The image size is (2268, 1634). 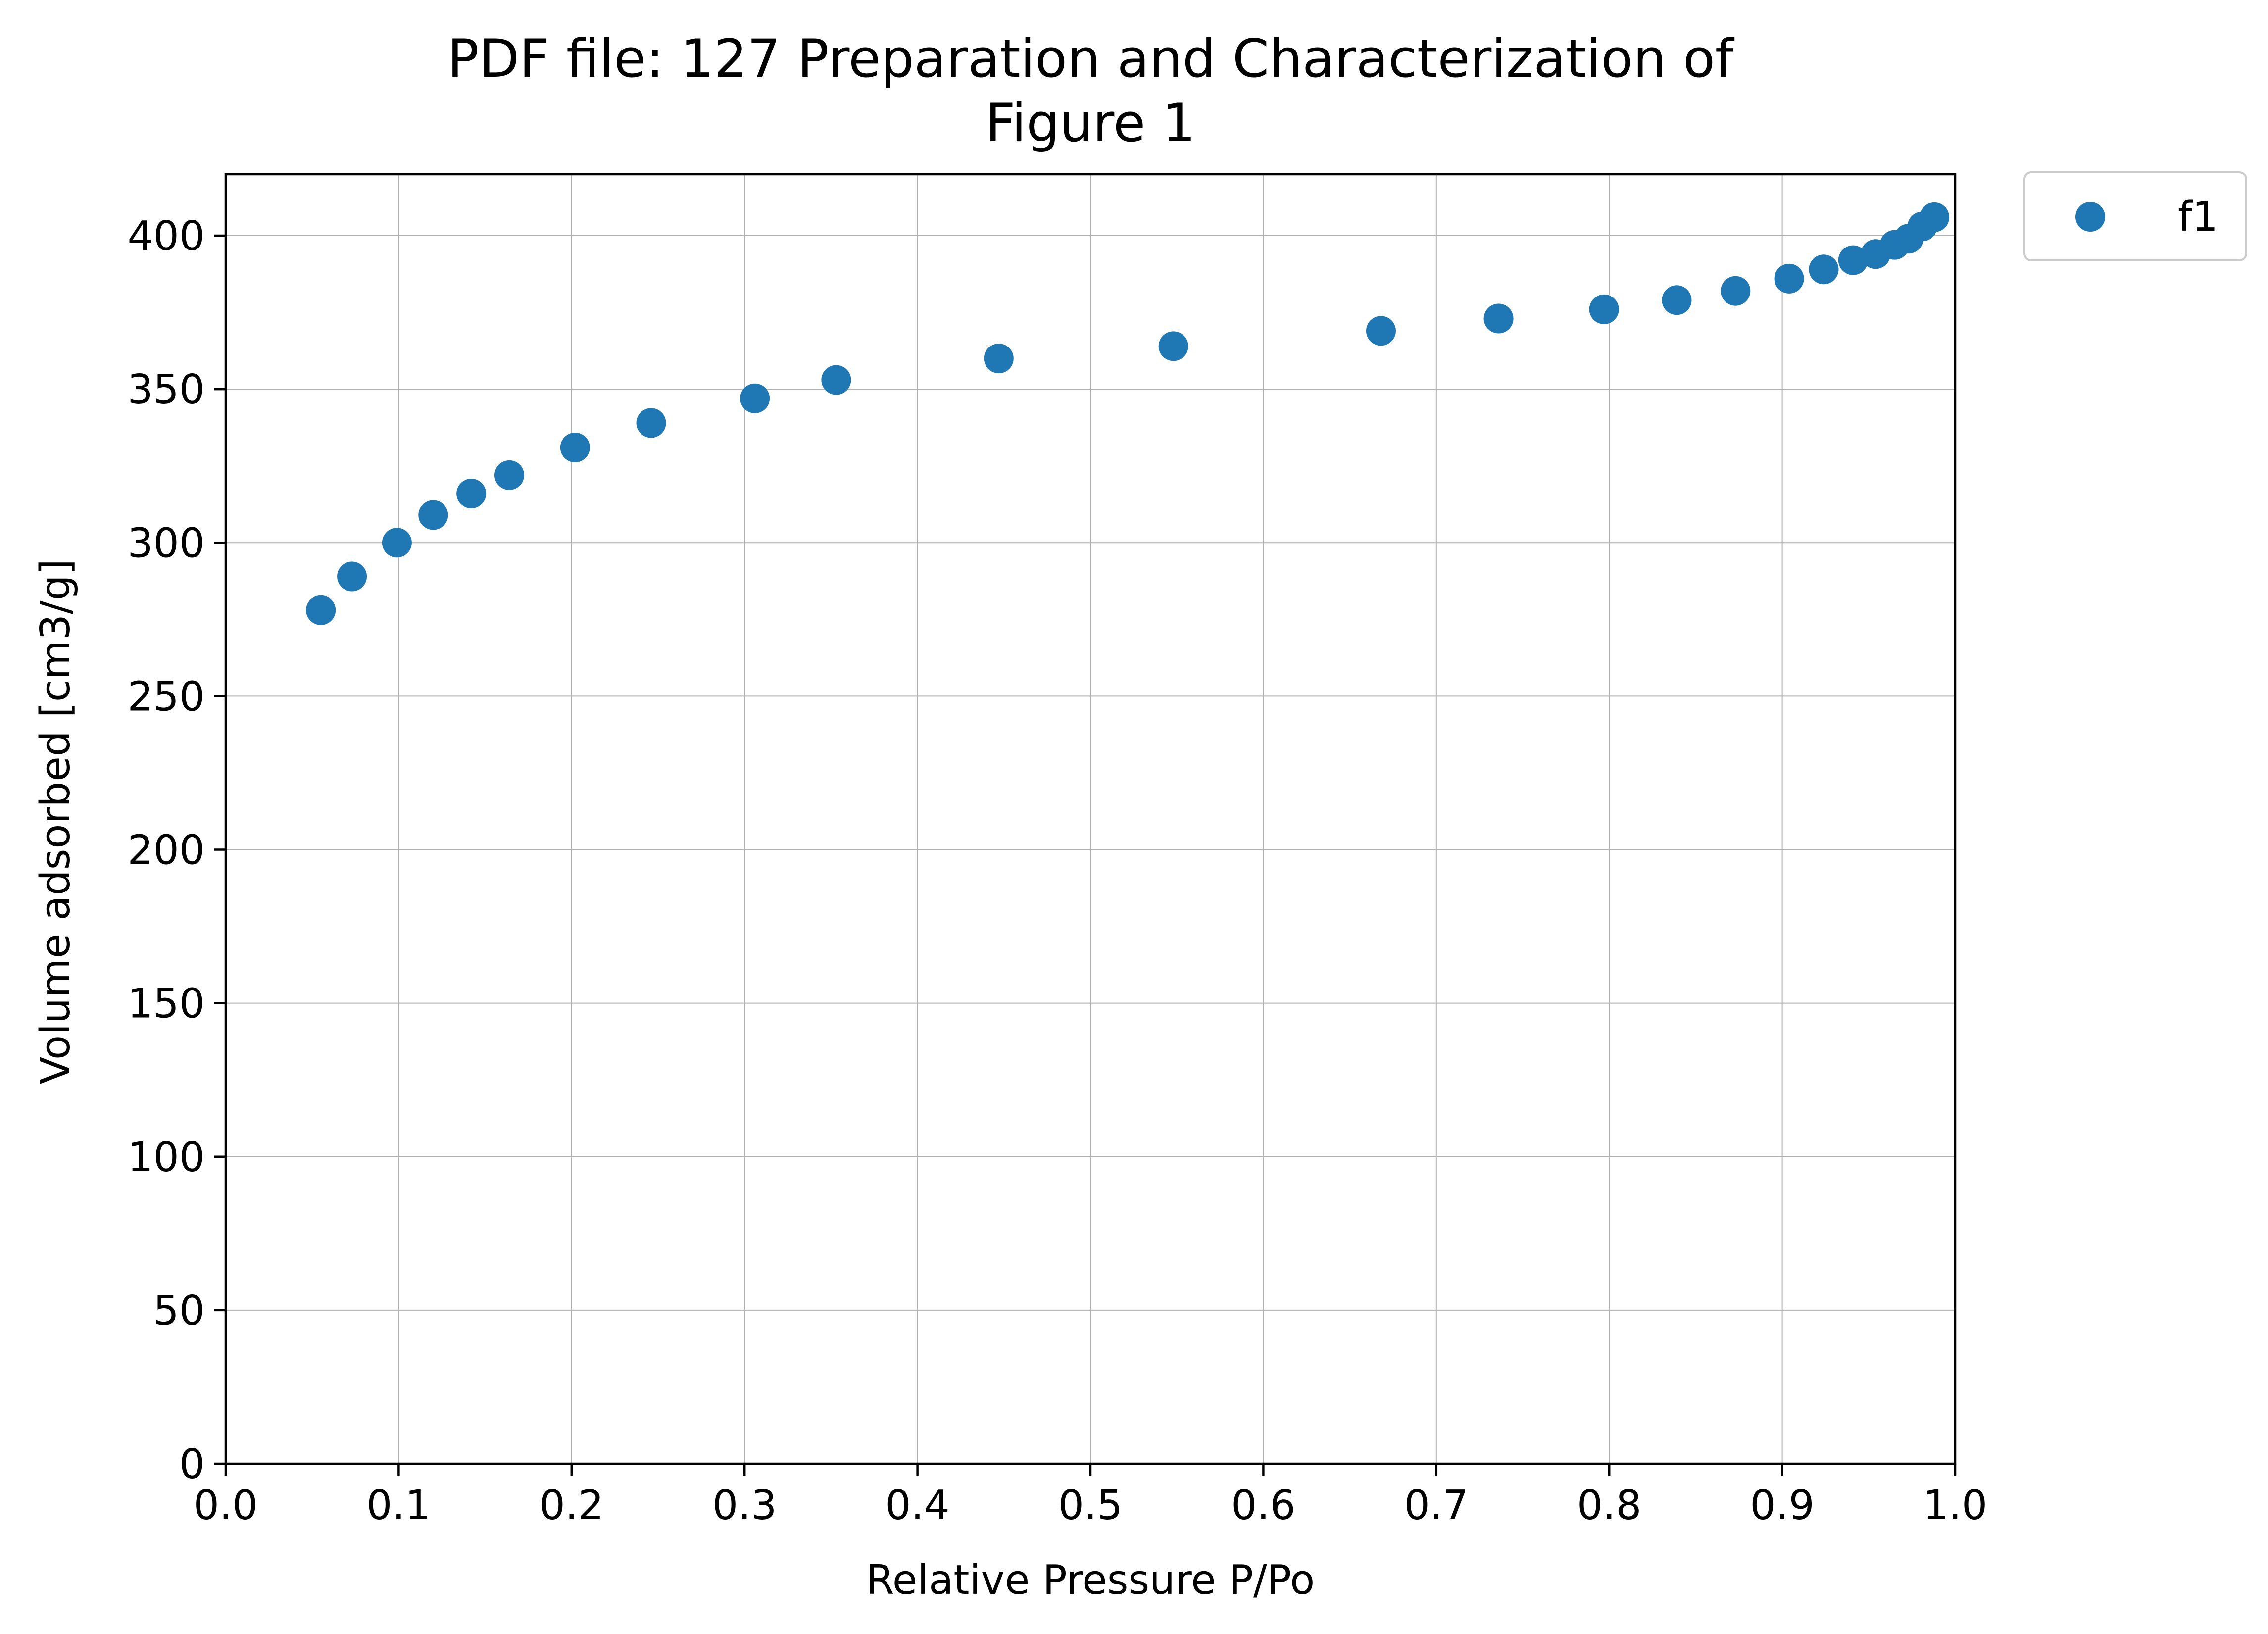 What do you see at coordinates (179, 1311) in the screenshot?
I see `y-tick-label: 50` at bounding box center [179, 1311].